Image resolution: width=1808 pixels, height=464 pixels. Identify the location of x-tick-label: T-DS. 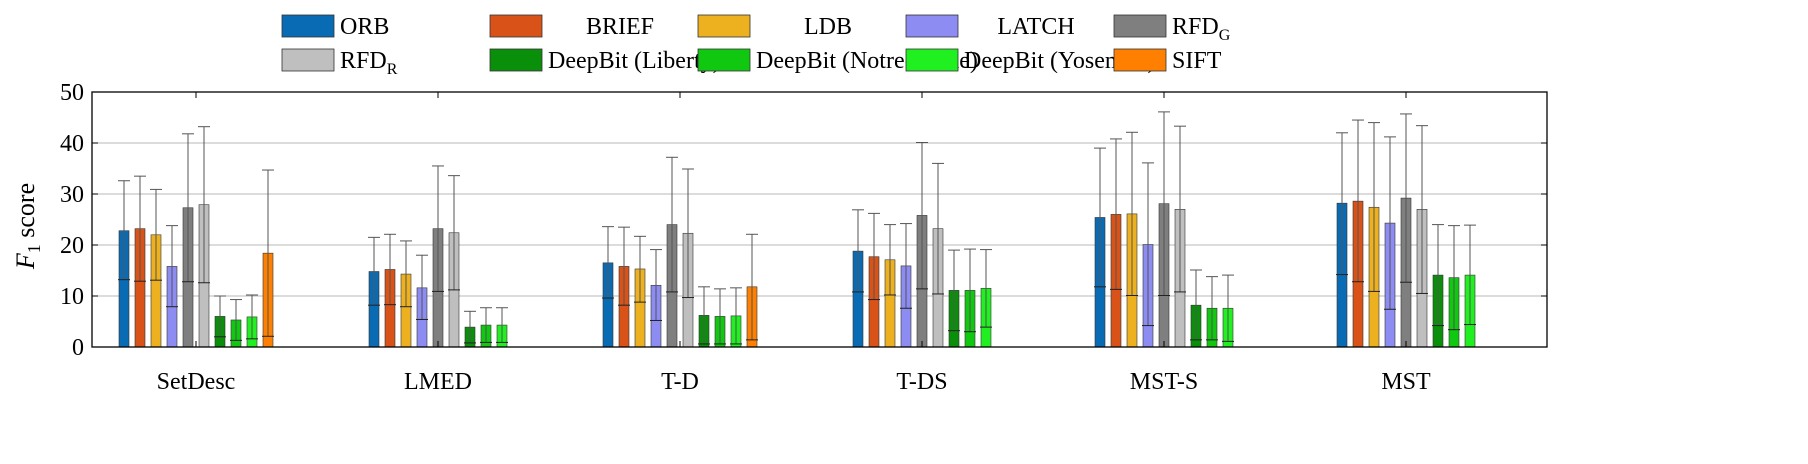
(921, 382).